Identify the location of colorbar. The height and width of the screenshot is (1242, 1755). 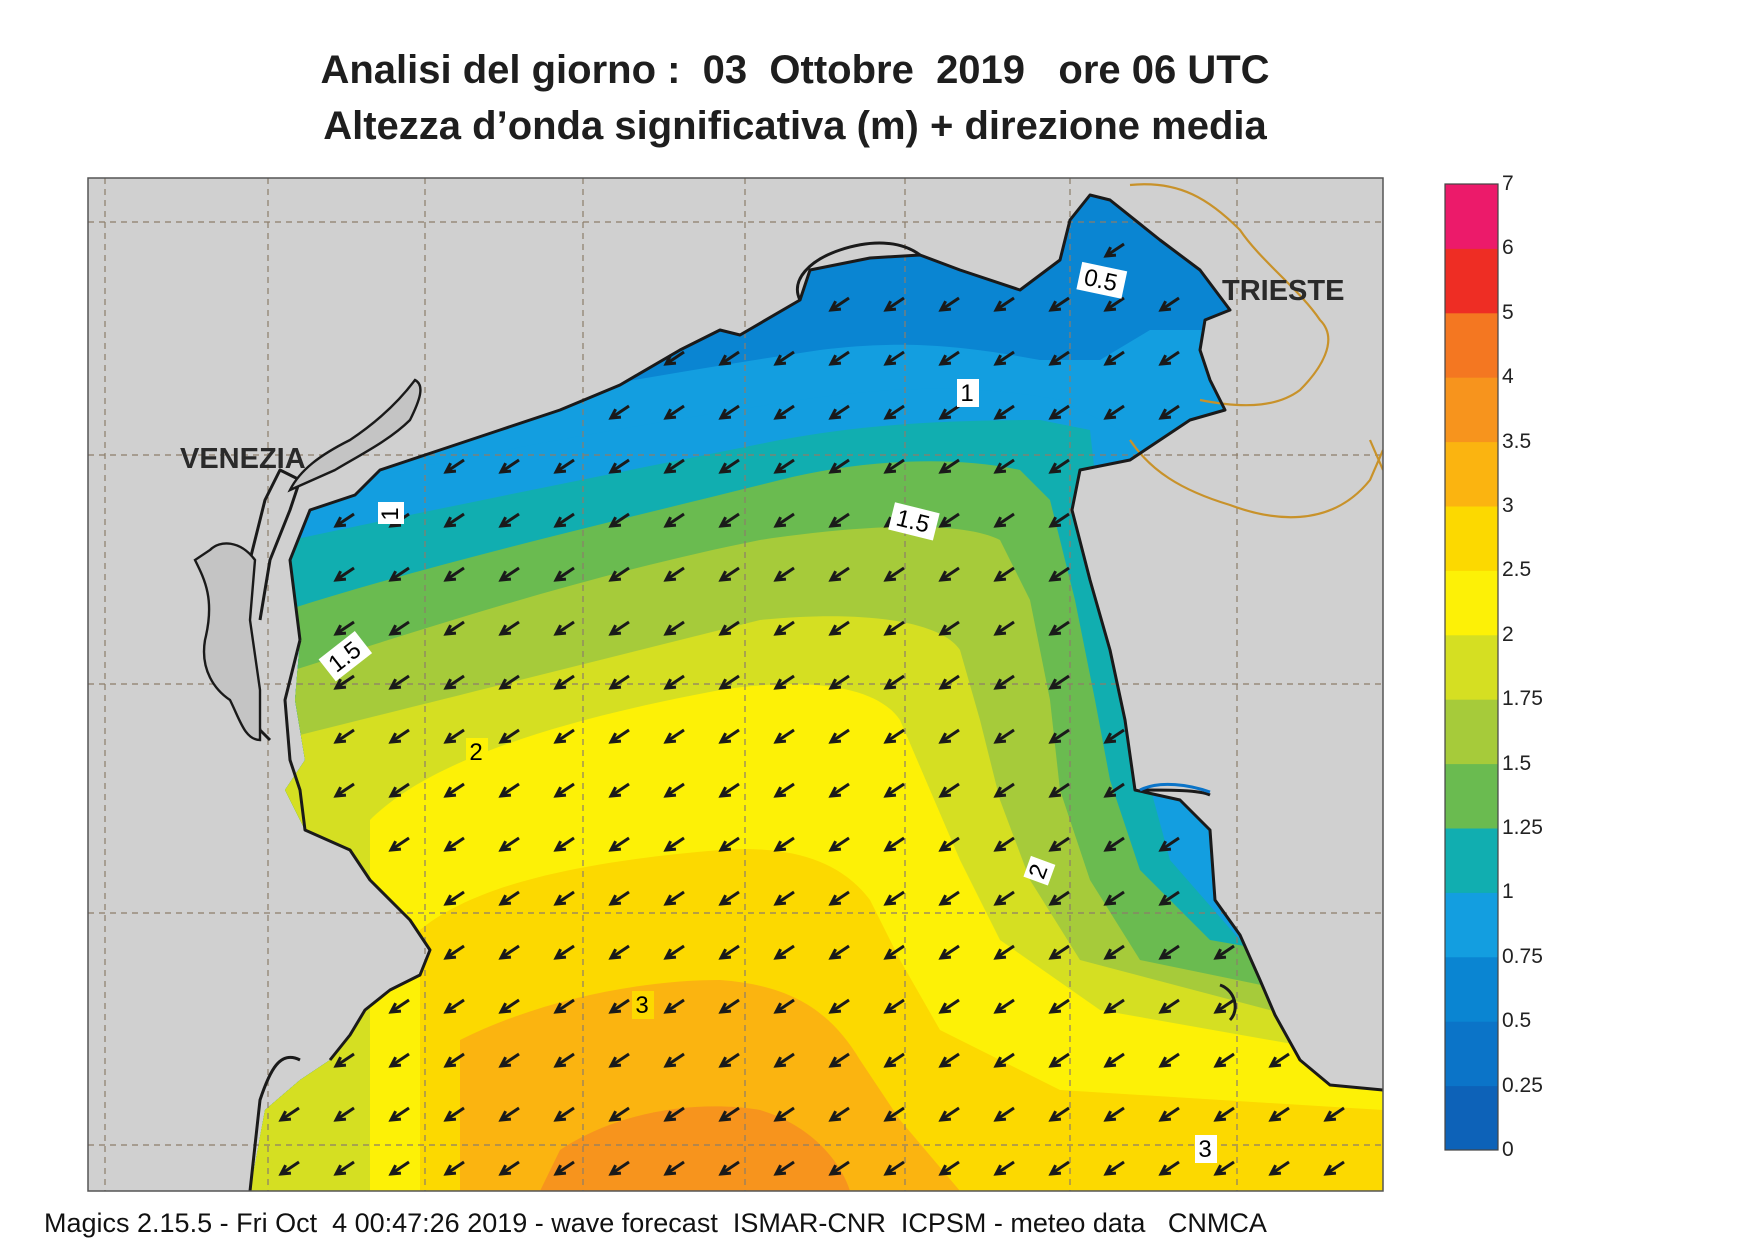
(1471, 667).